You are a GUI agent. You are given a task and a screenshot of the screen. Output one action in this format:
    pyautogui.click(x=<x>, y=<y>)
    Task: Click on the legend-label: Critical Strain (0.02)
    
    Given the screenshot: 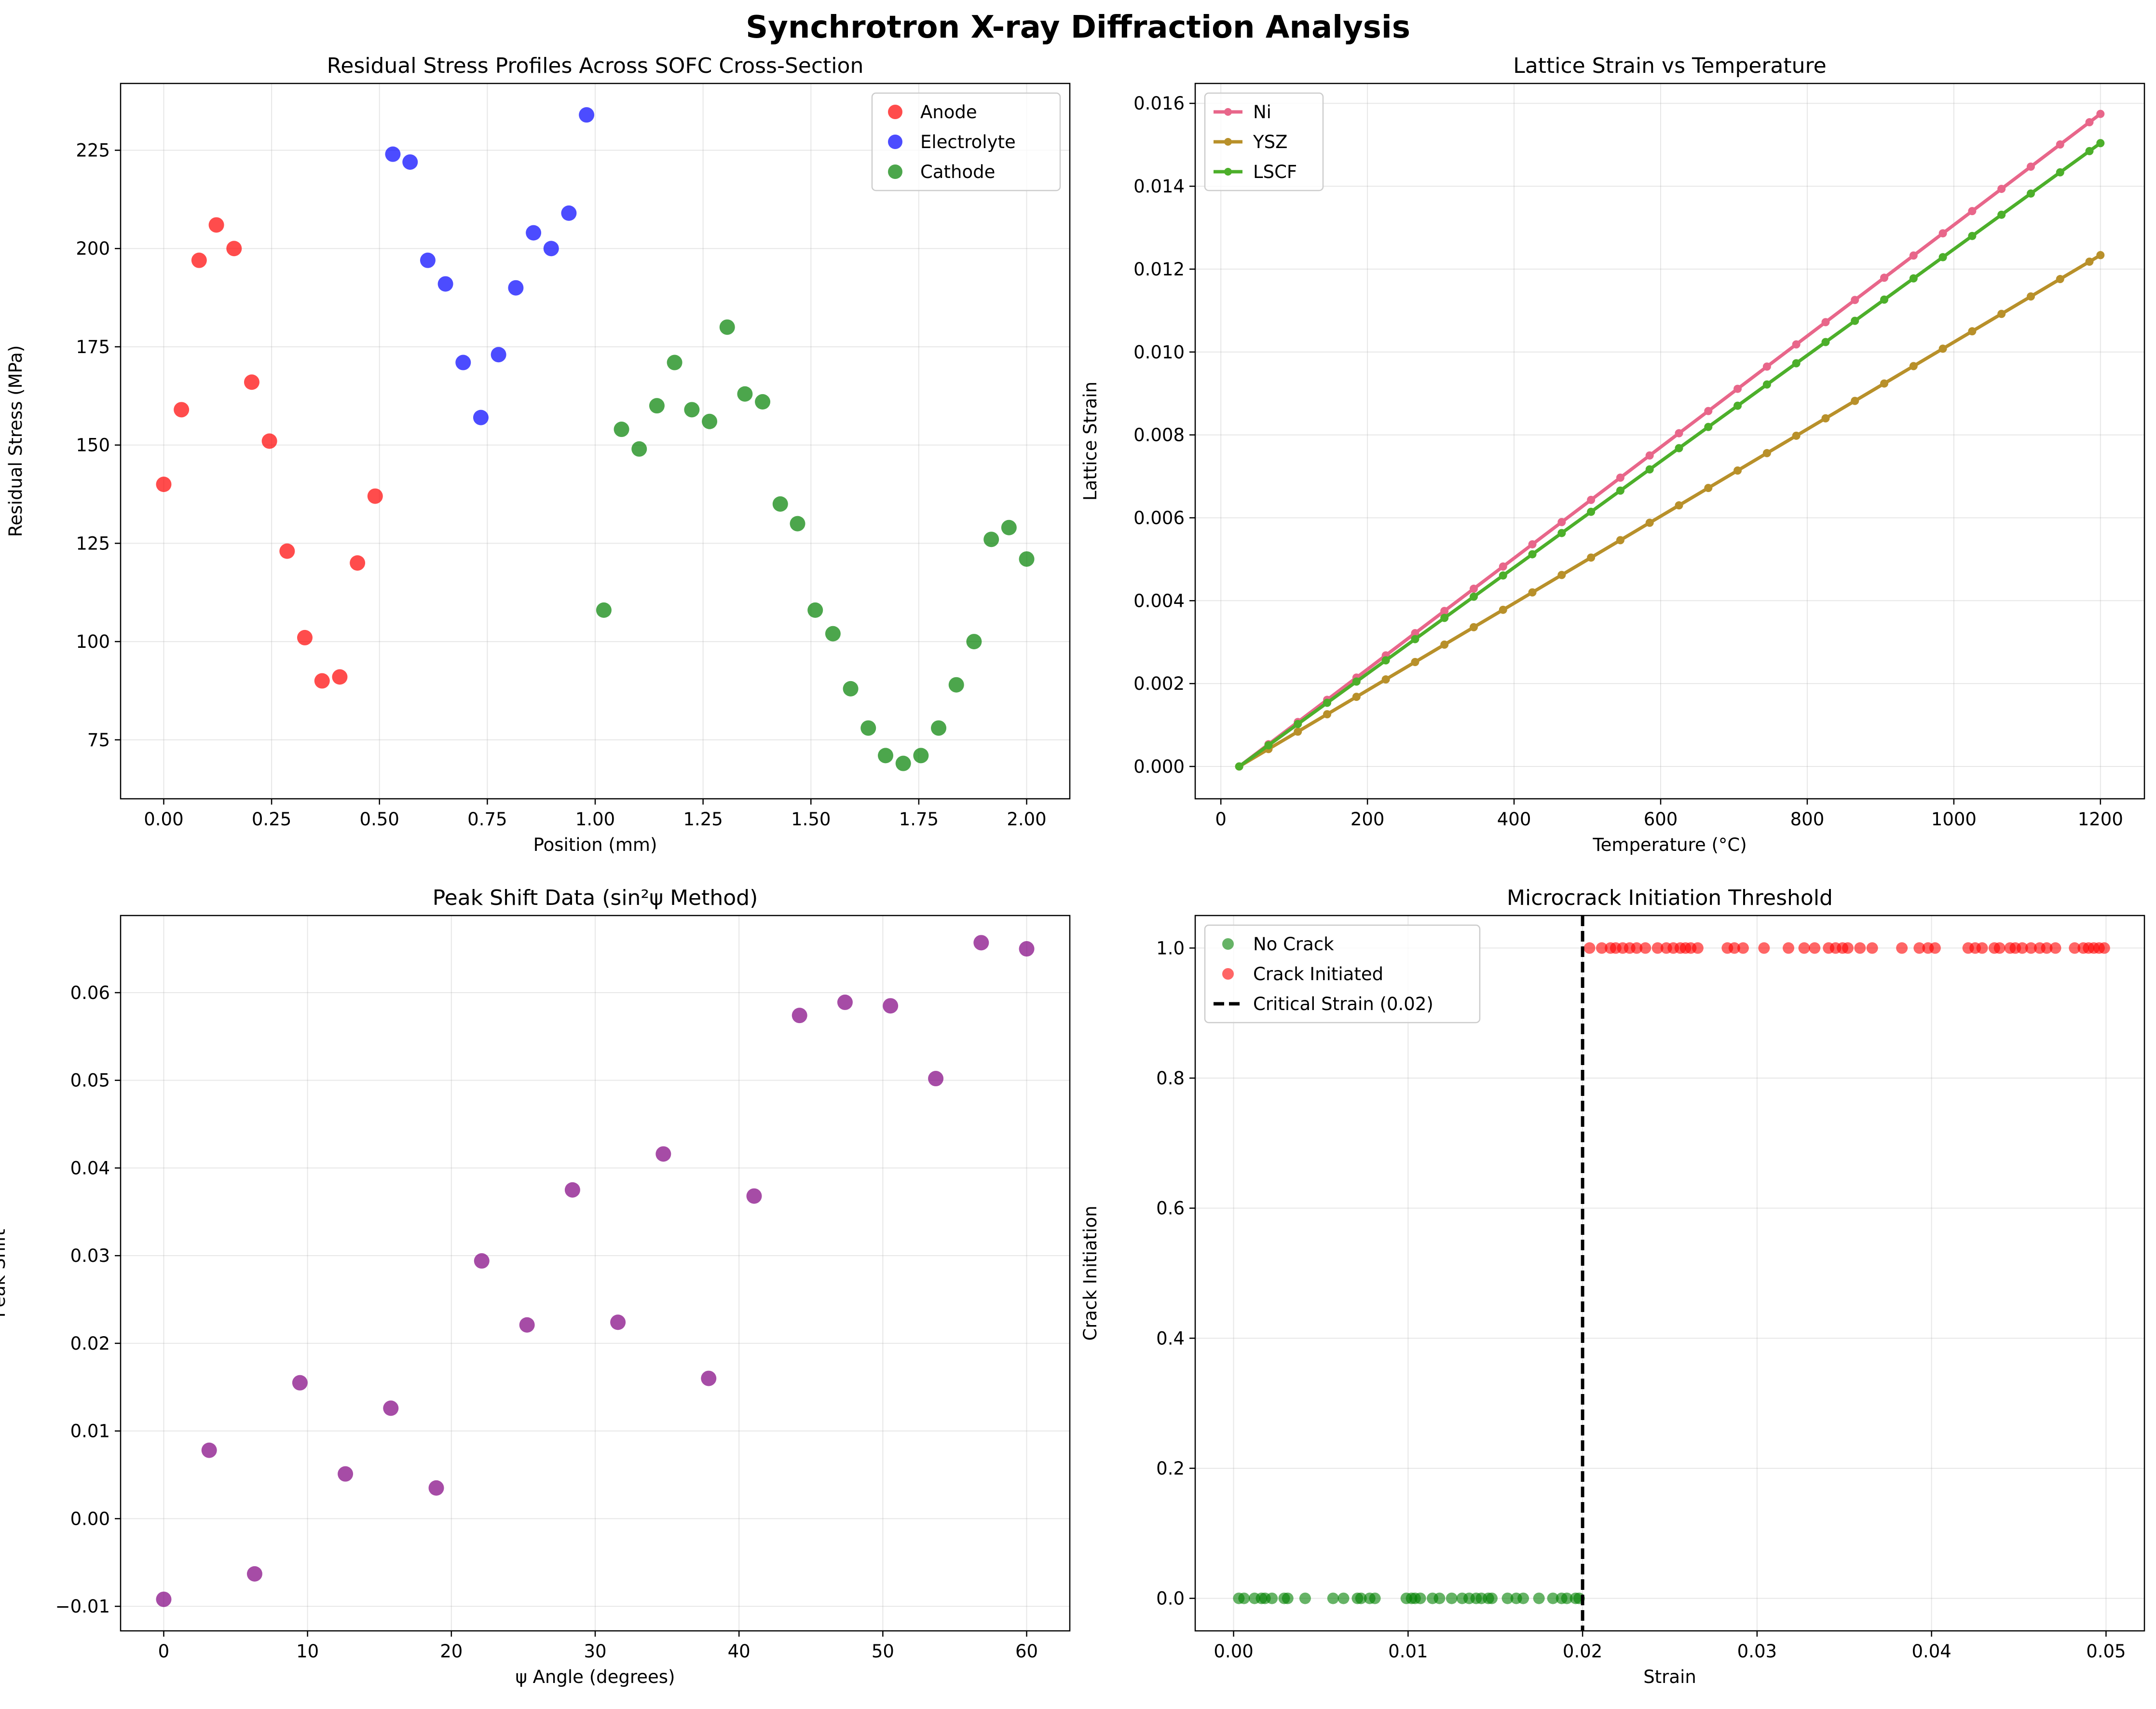 What is the action you would take?
    pyautogui.click(x=1343, y=1004)
    